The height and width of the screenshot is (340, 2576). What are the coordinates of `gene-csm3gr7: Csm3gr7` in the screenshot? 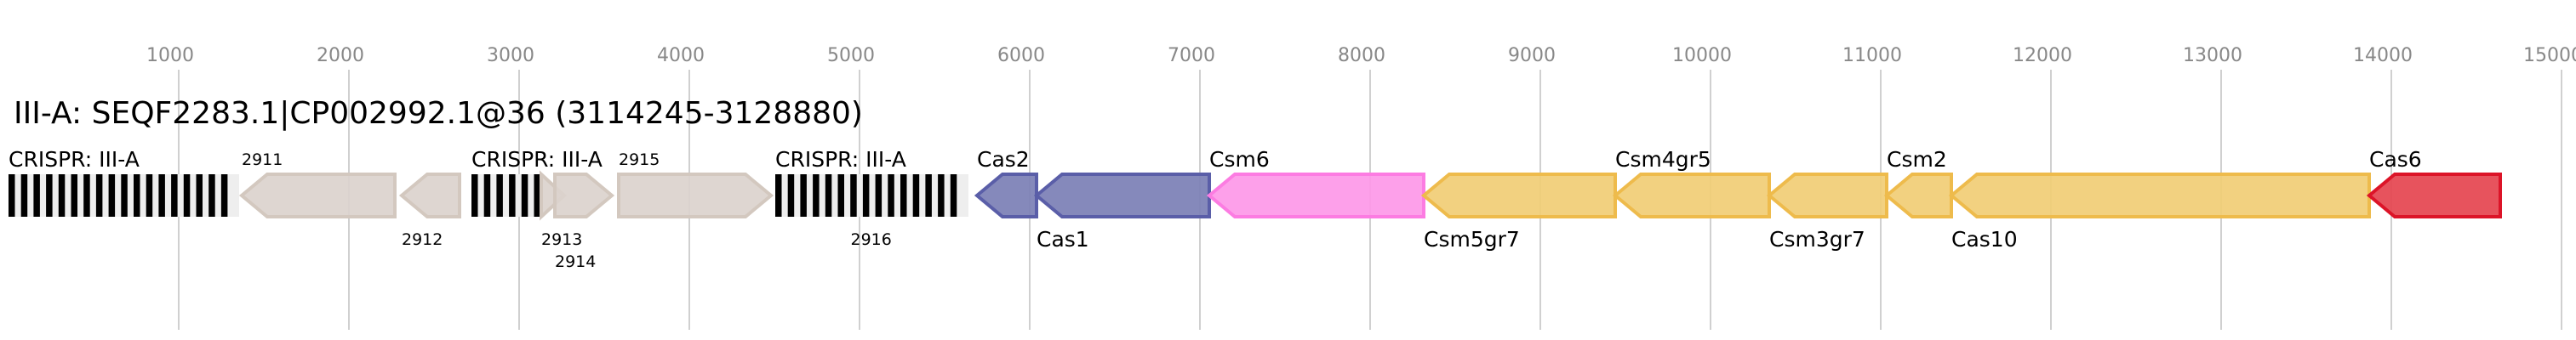 It's located at (1827, 212).